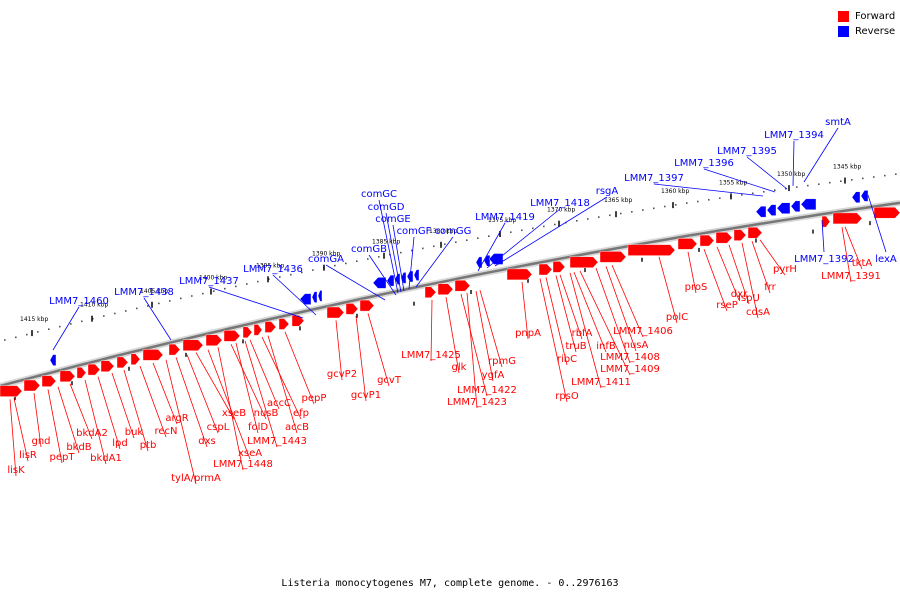 The width and height of the screenshot is (900, 600). Describe the element at coordinates (607, 191) in the screenshot. I see `reverse-gene-label: rsgA` at that location.